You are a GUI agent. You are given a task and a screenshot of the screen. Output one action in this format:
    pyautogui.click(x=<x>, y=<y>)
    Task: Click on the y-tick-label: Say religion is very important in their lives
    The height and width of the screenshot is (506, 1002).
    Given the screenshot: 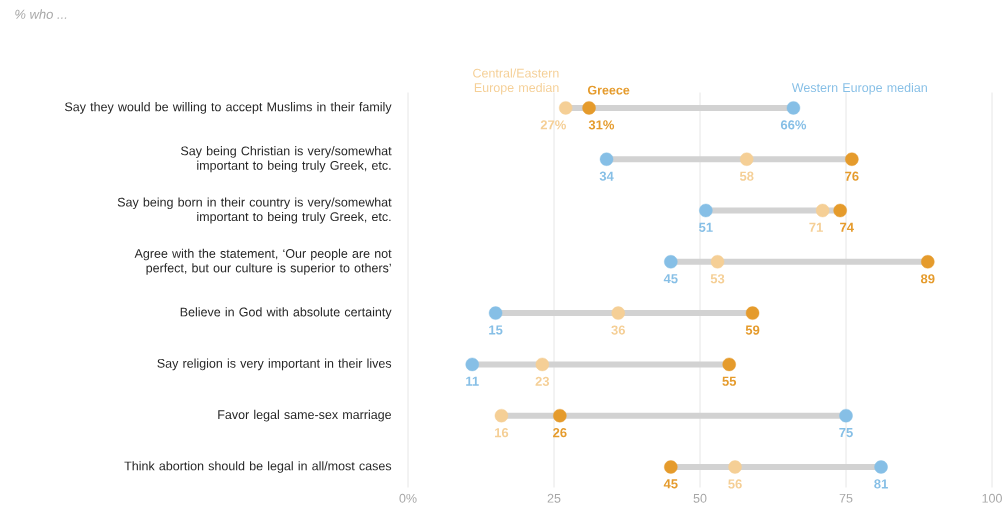 What is the action you would take?
    pyautogui.click(x=274, y=364)
    